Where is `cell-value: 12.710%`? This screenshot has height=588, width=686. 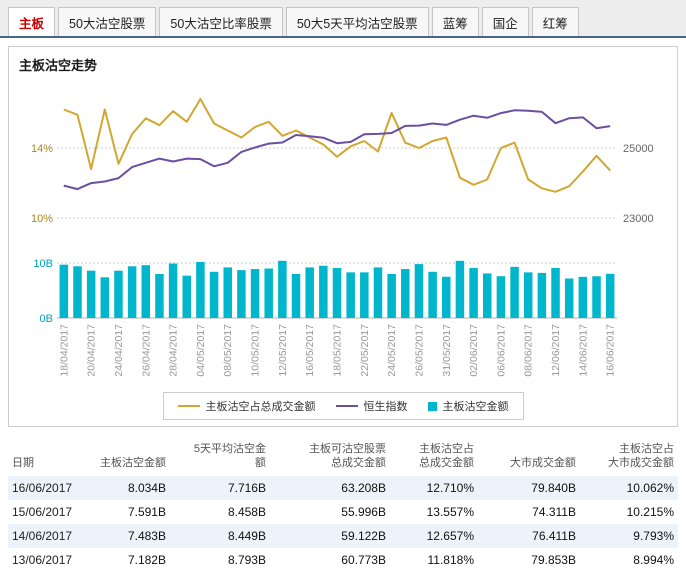 cell-value: 12.710% is located at coordinates (450, 487).